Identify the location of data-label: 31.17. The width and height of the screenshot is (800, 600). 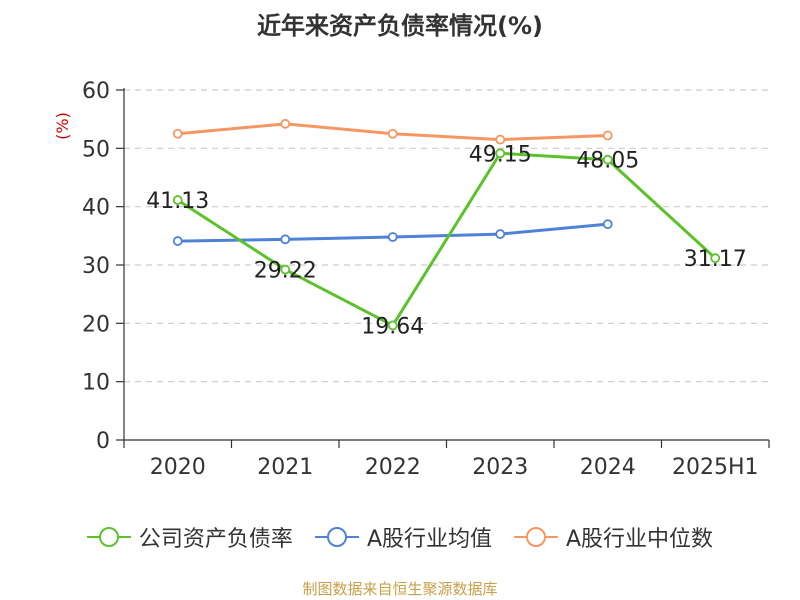
(715, 259).